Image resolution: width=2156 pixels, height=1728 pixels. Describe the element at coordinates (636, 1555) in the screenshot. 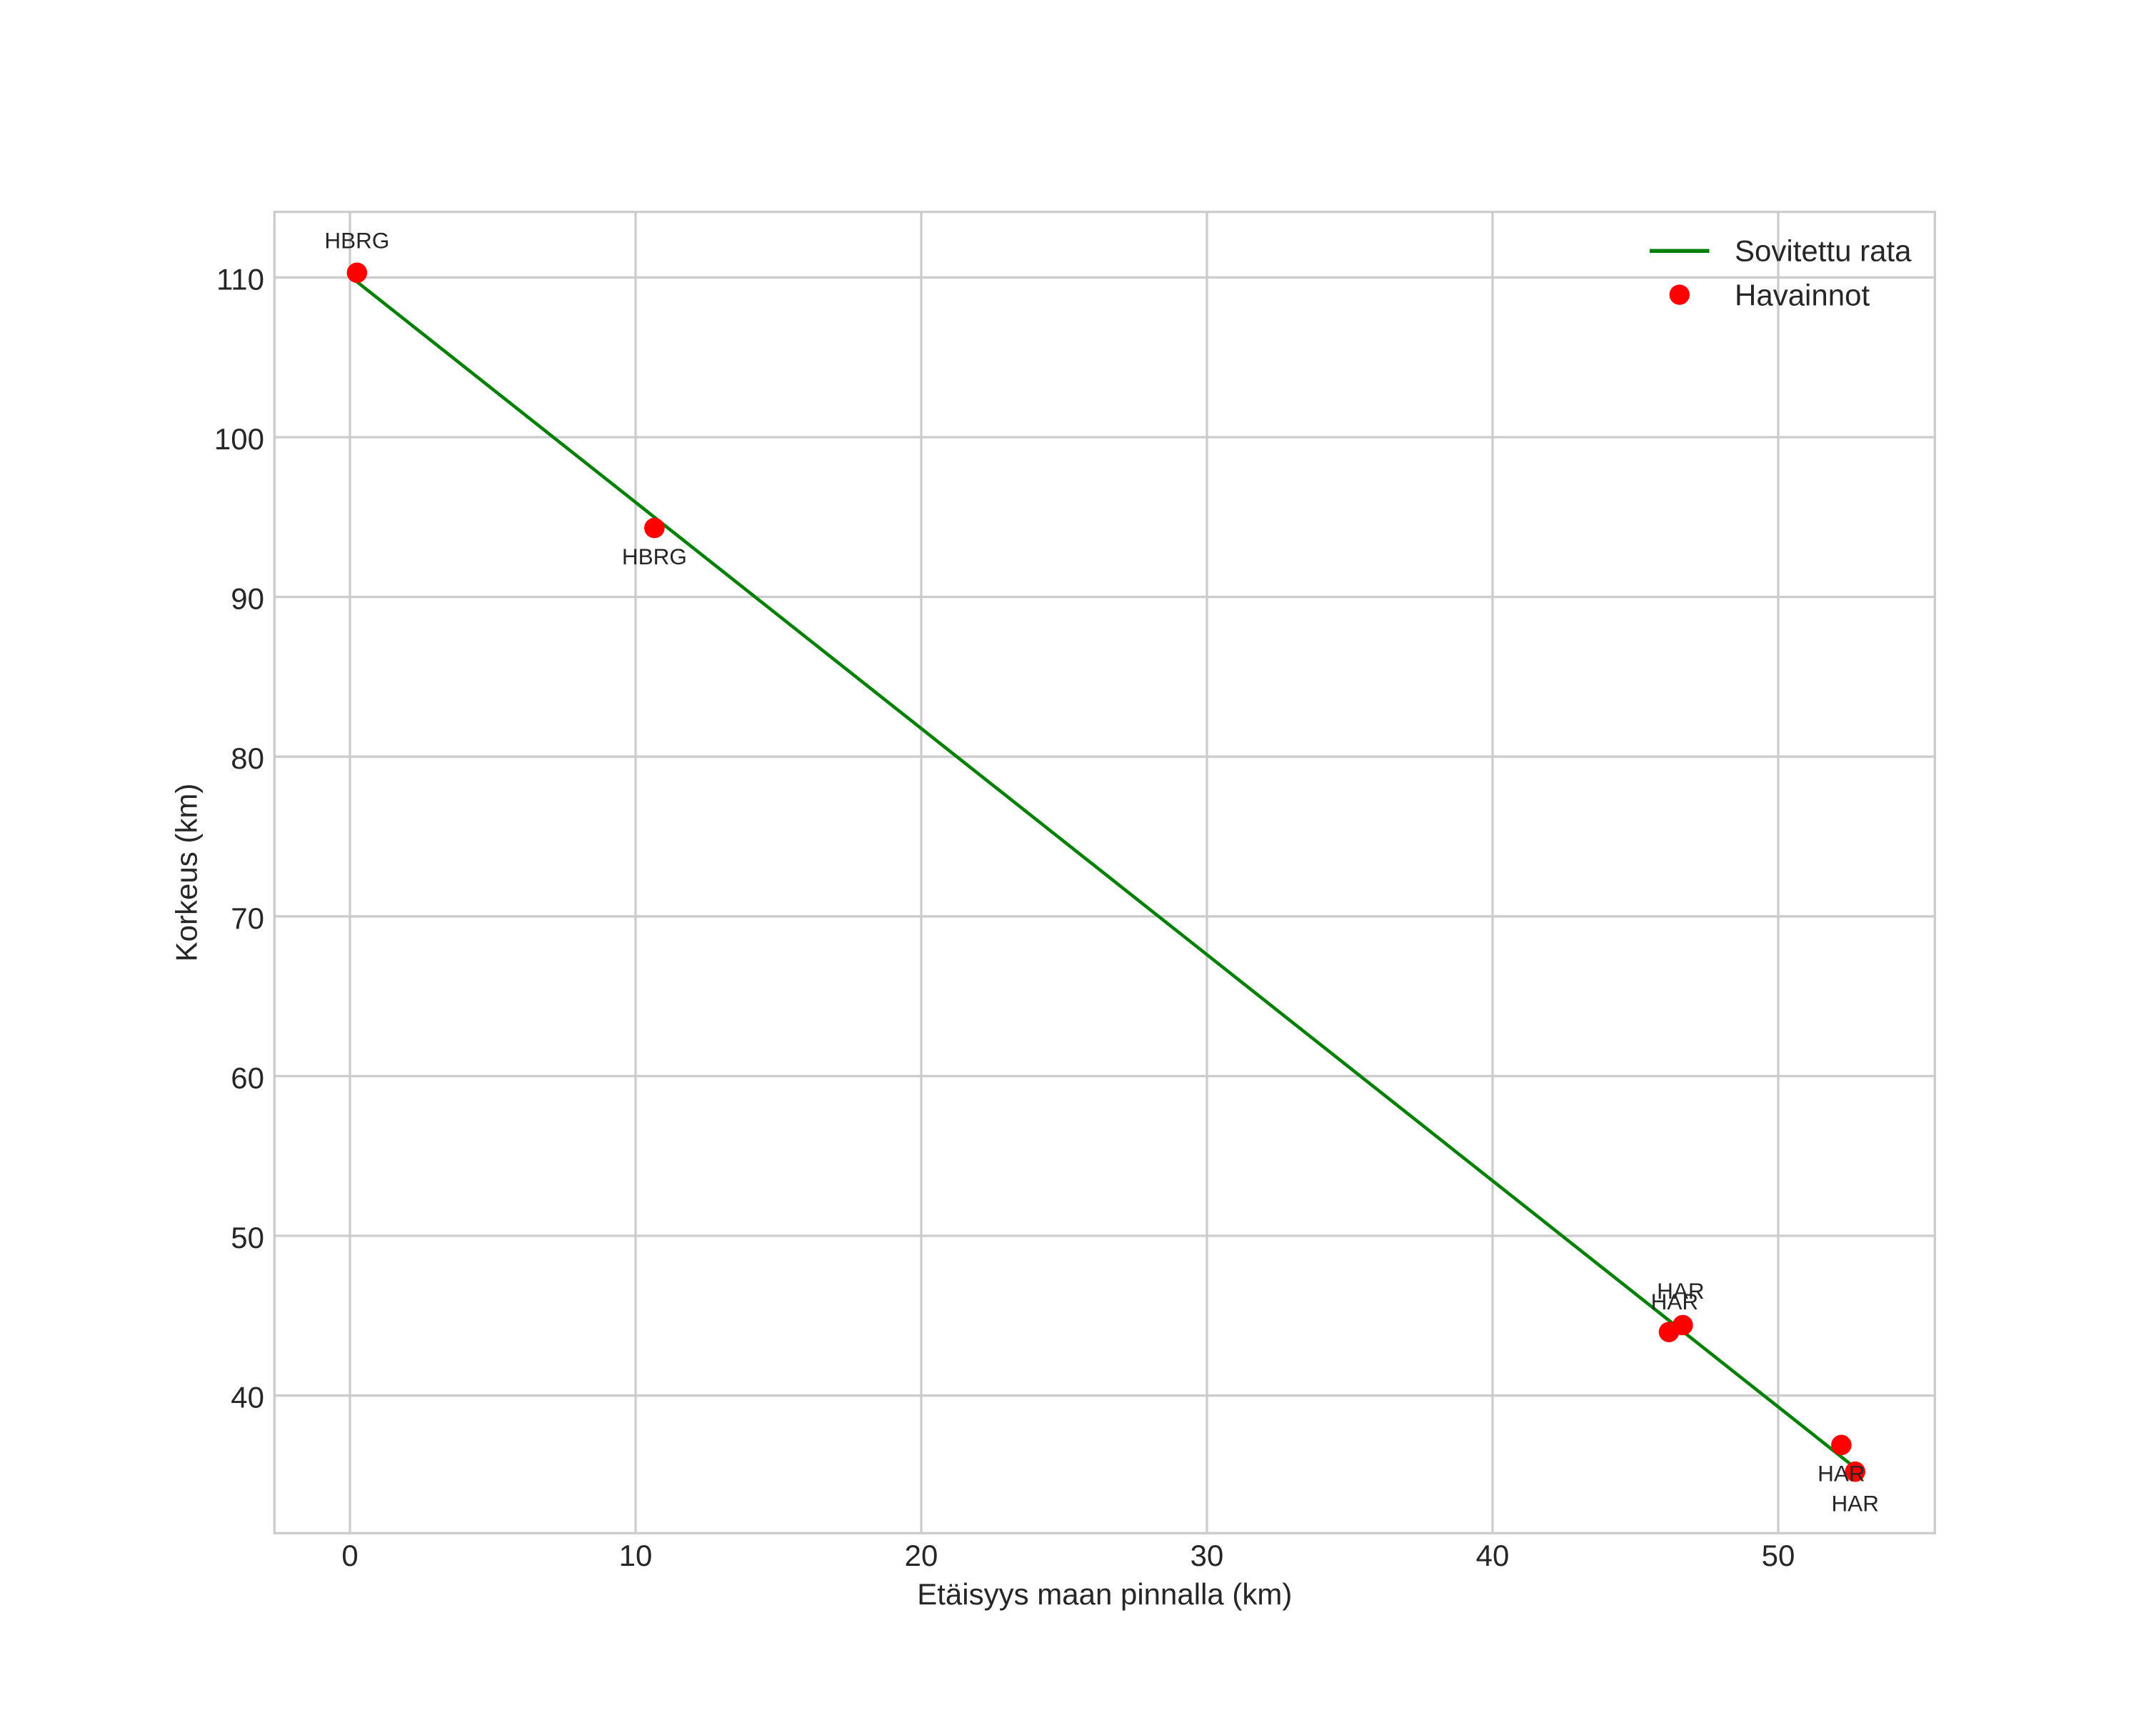

I see `svg-text: 10` at that location.